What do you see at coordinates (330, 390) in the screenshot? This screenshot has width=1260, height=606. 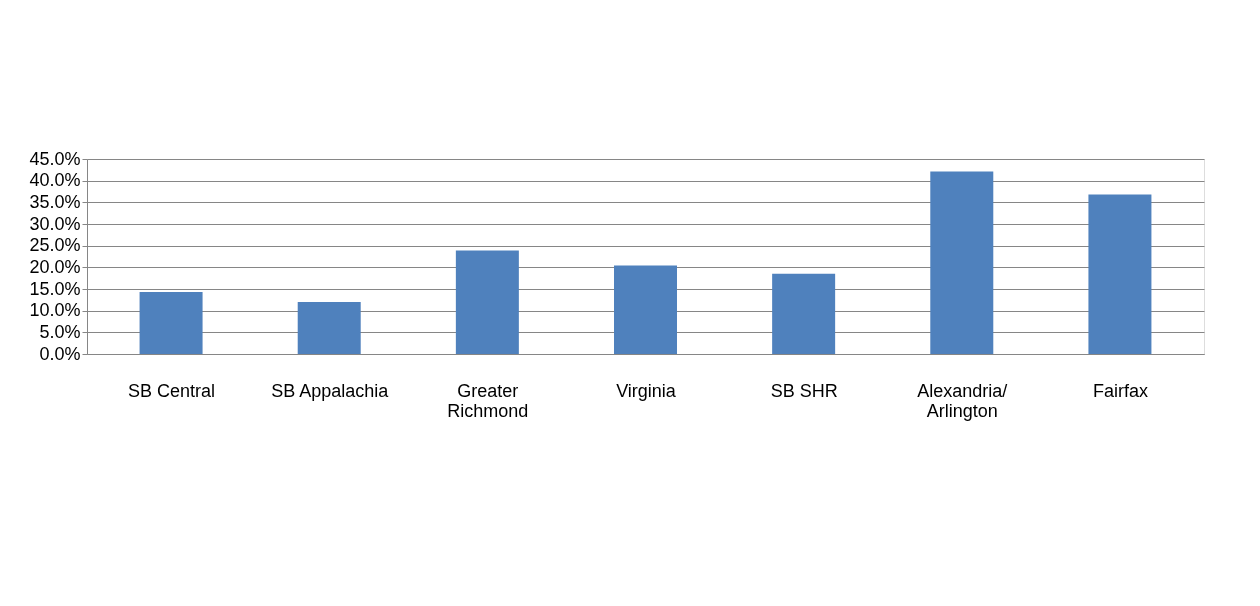 I see `x-tick-label: SB Appalachia` at bounding box center [330, 390].